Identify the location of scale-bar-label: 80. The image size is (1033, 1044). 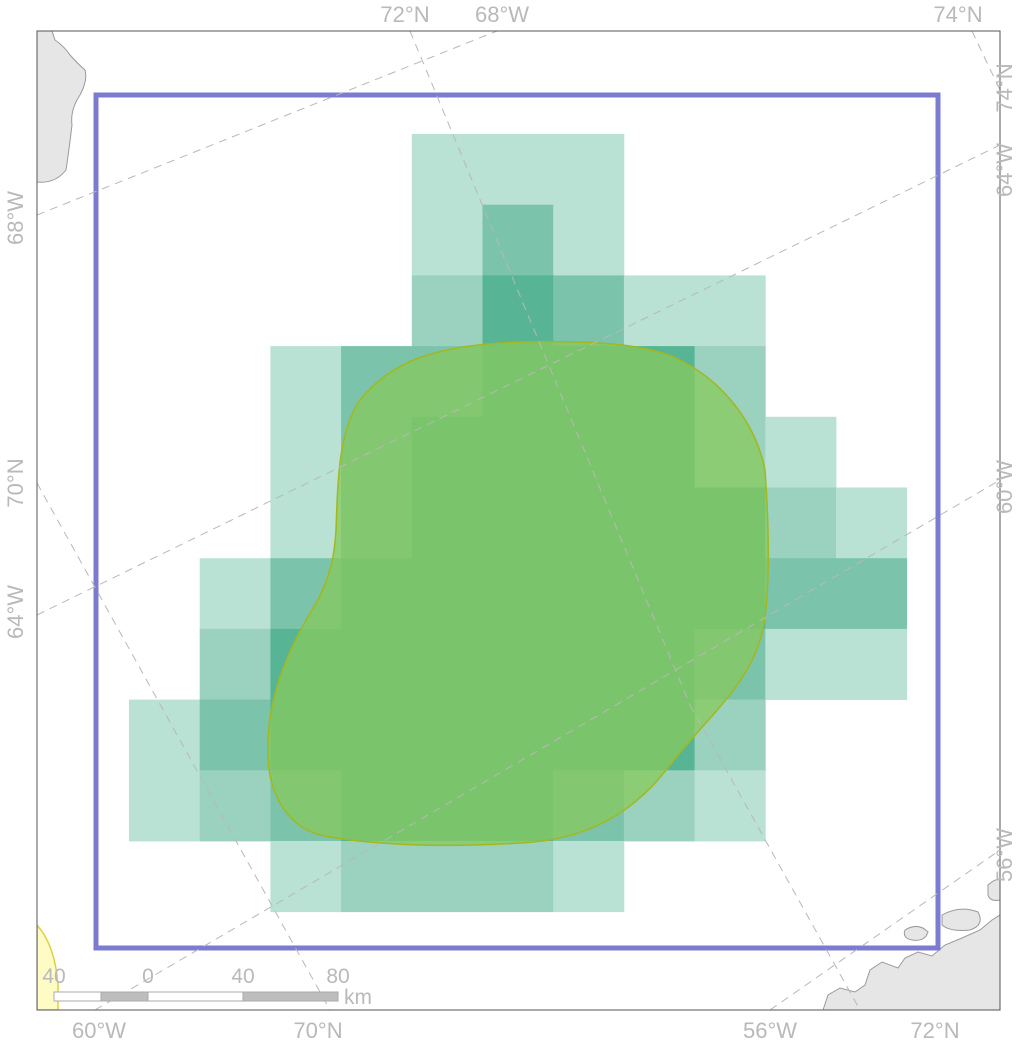
(337, 976).